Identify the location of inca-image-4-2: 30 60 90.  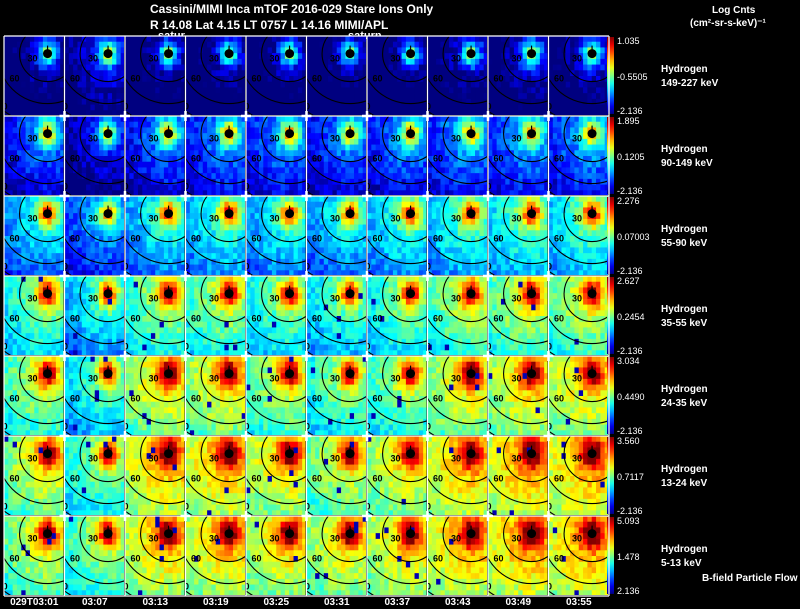
(152, 395).